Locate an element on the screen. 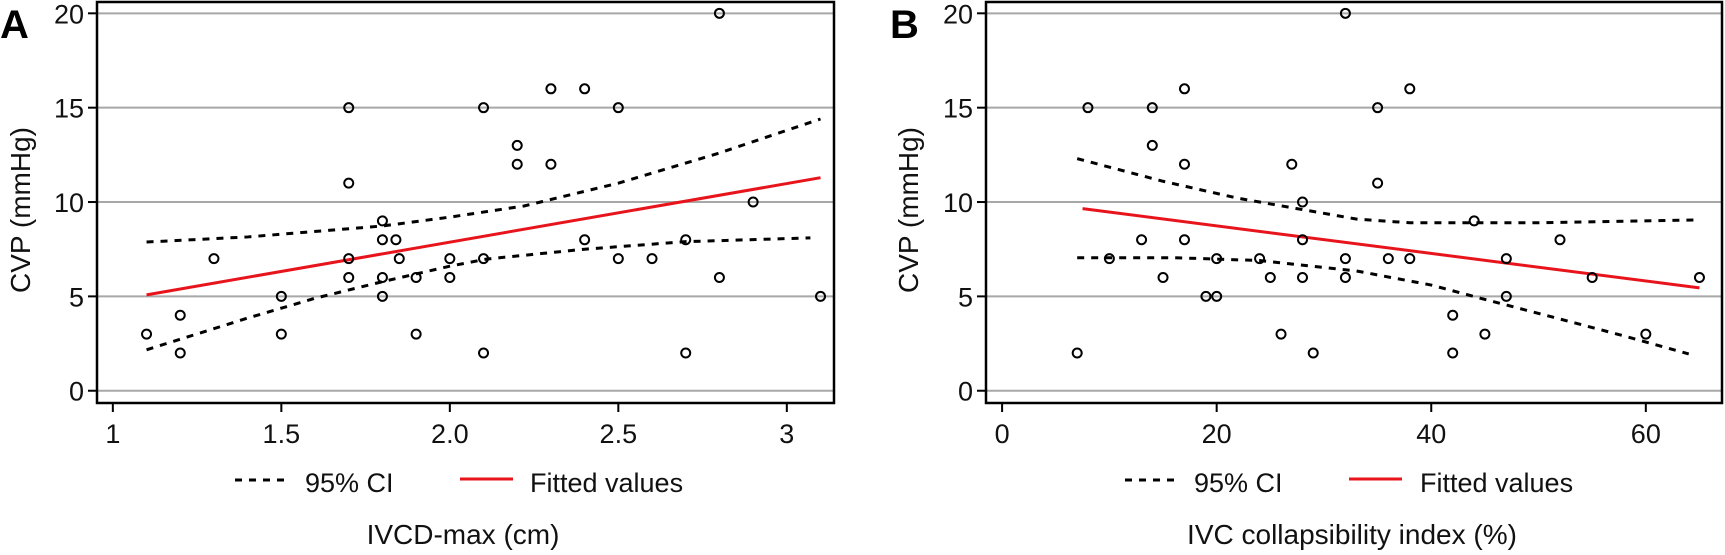  y-tick-label-a: 0 is located at coordinates (76, 392).